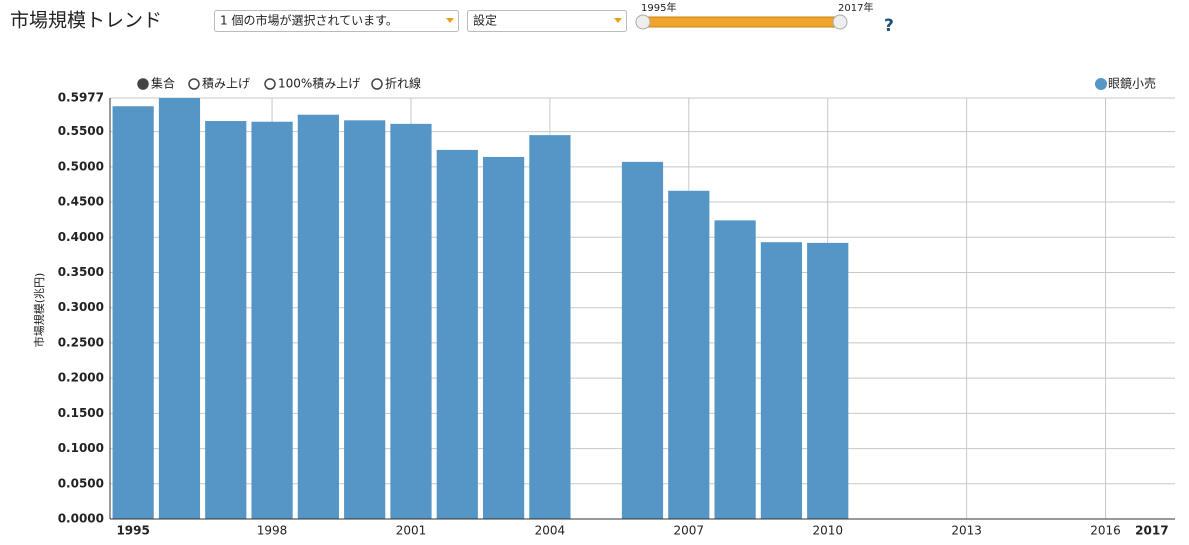 The image size is (1189, 545). I want to click on x-tick-label: 2013, so click(966, 531).